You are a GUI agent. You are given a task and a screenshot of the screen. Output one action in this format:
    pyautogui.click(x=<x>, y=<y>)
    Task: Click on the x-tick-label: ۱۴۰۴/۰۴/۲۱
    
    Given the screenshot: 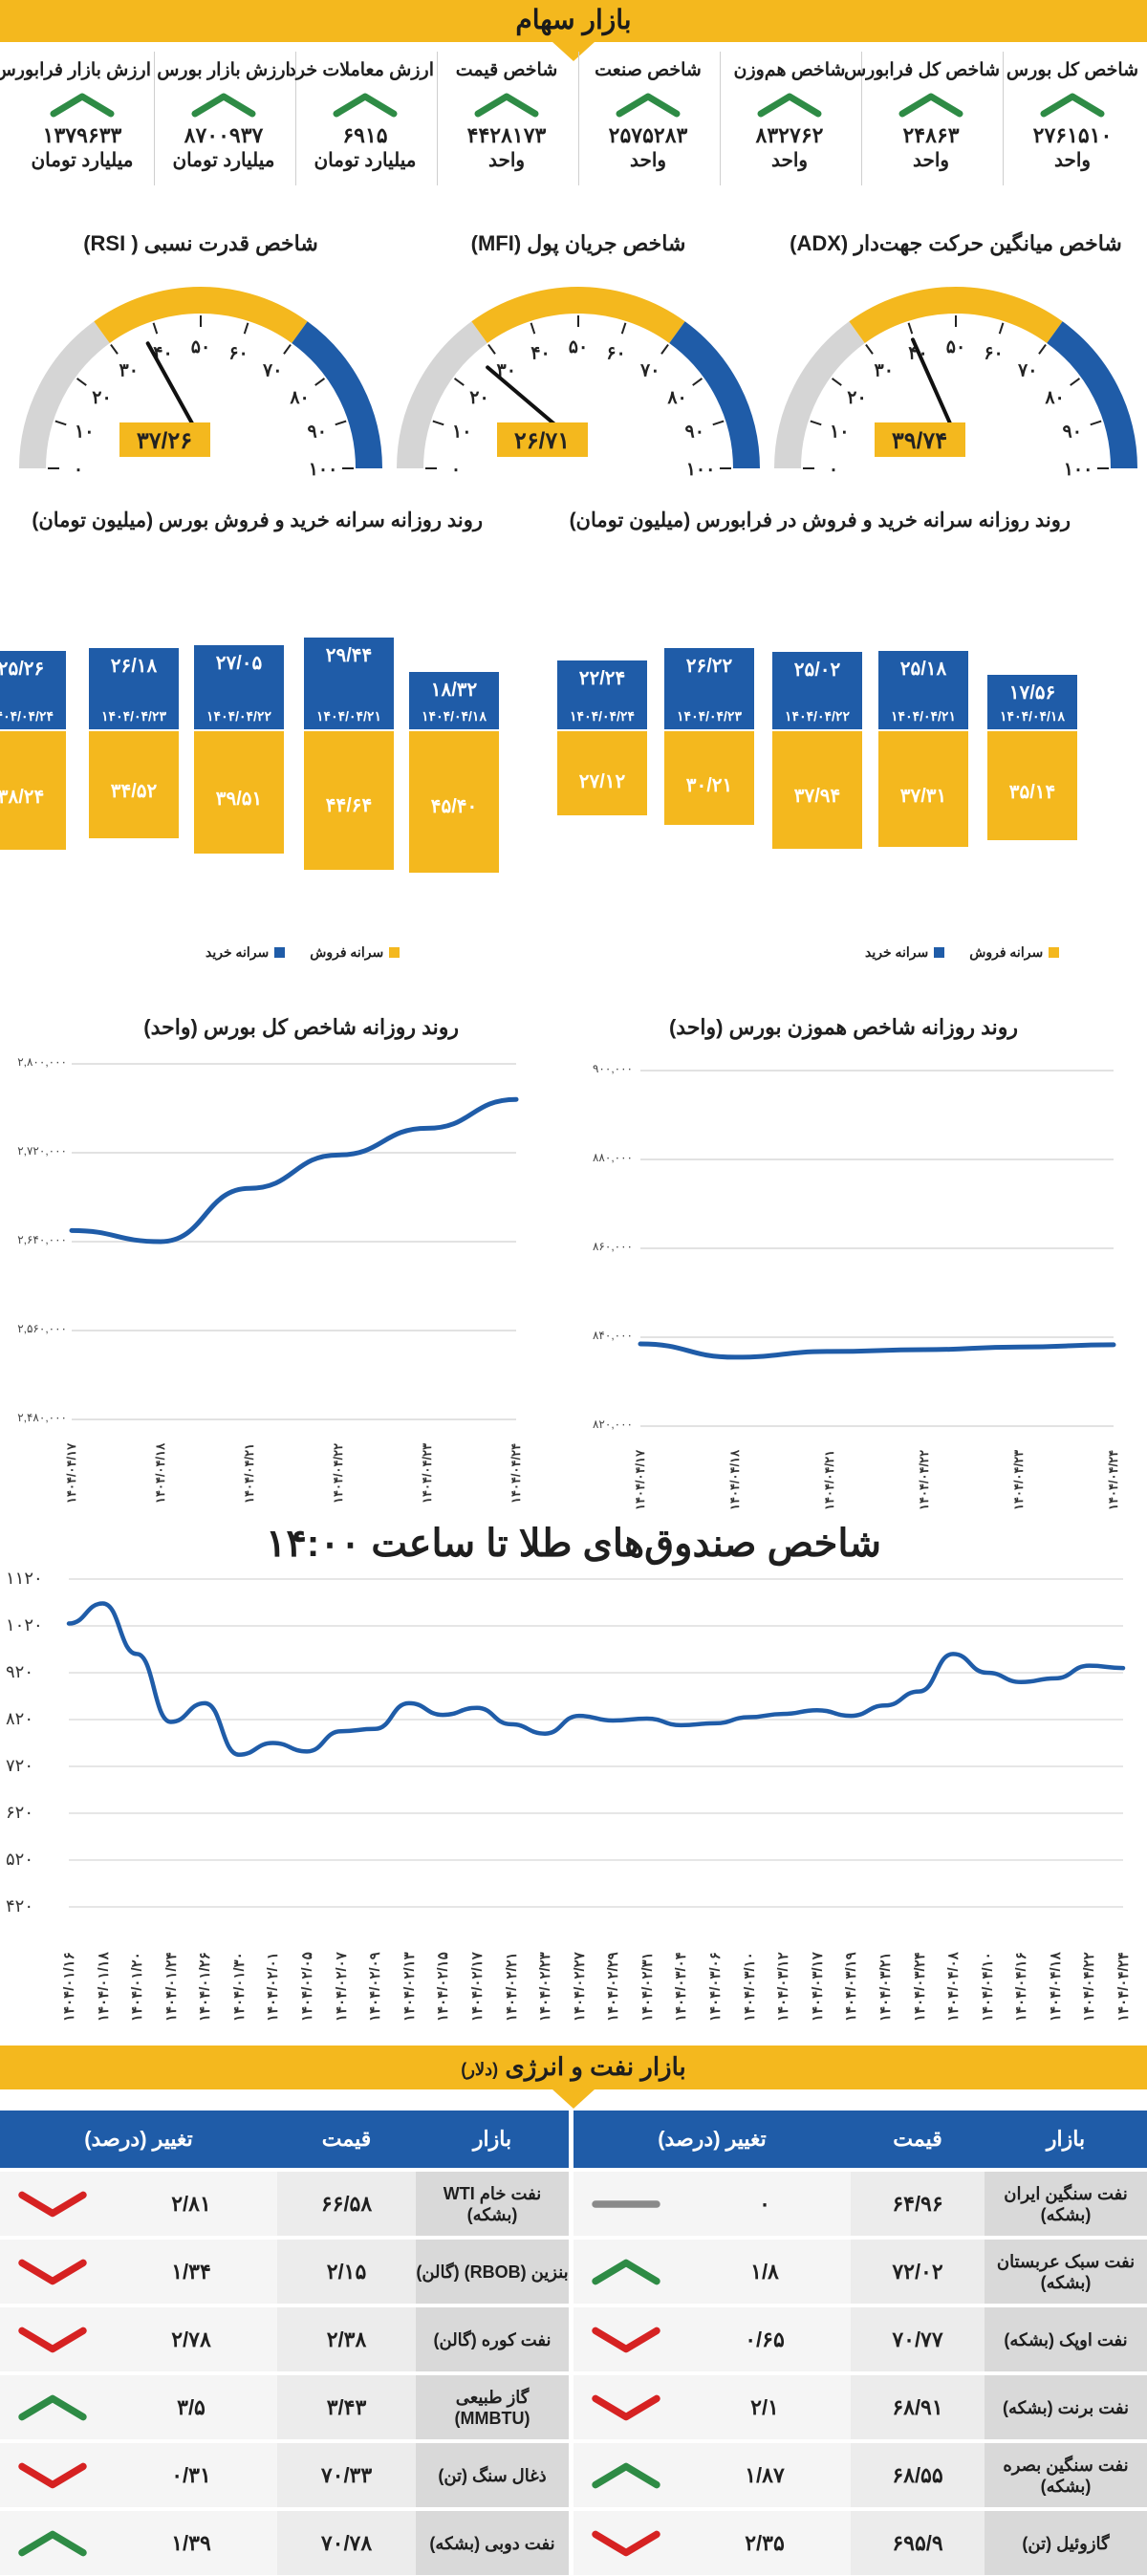 What is the action you would take?
    pyautogui.click(x=829, y=1479)
    